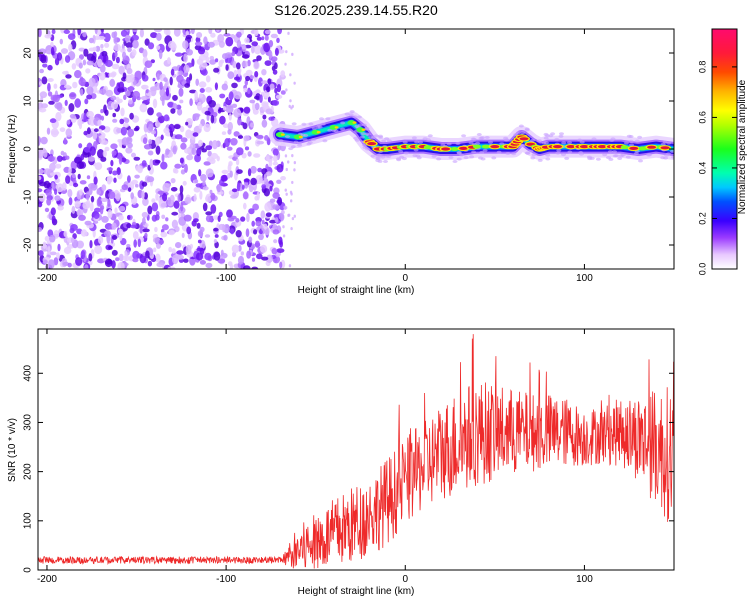 The width and height of the screenshot is (750, 600). Describe the element at coordinates (724, 149) in the screenshot. I see `colorbar-gradient` at that location.